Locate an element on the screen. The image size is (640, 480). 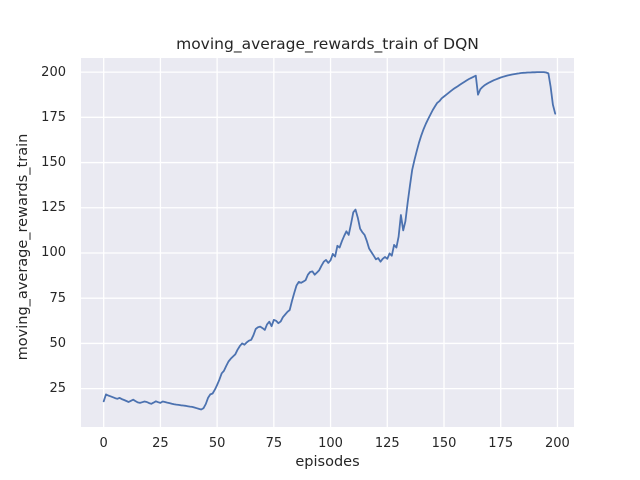
x-tick-label: 175 is located at coordinates (501, 443).